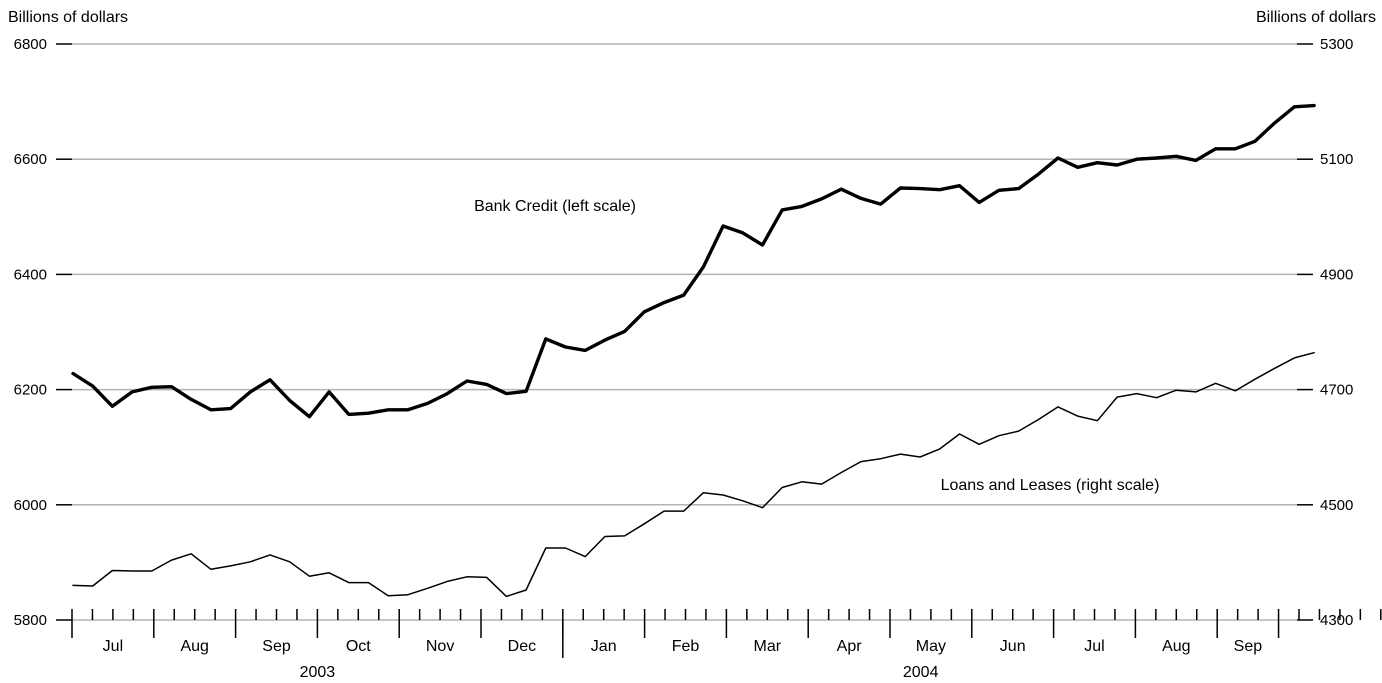 The width and height of the screenshot is (1382, 683). What do you see at coordinates (358, 646) in the screenshot?
I see `month-label: Oct` at bounding box center [358, 646].